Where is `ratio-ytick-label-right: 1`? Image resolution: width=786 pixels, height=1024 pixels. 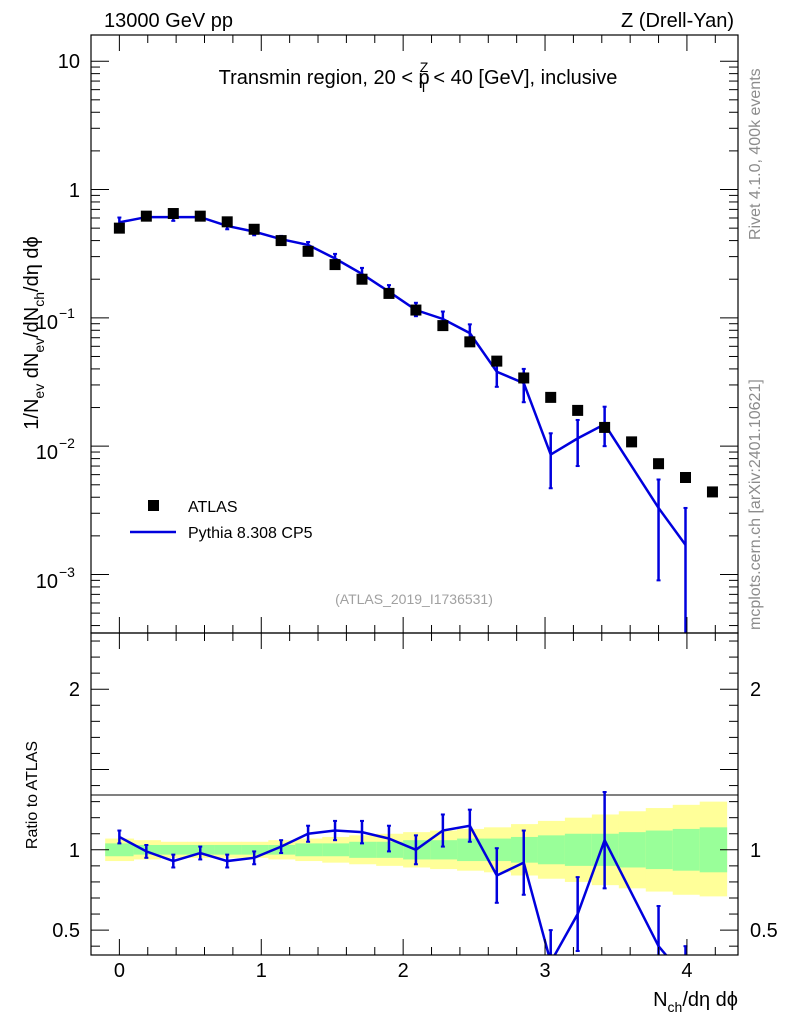
ratio-ytick-label-right: 1 is located at coordinates (755, 851).